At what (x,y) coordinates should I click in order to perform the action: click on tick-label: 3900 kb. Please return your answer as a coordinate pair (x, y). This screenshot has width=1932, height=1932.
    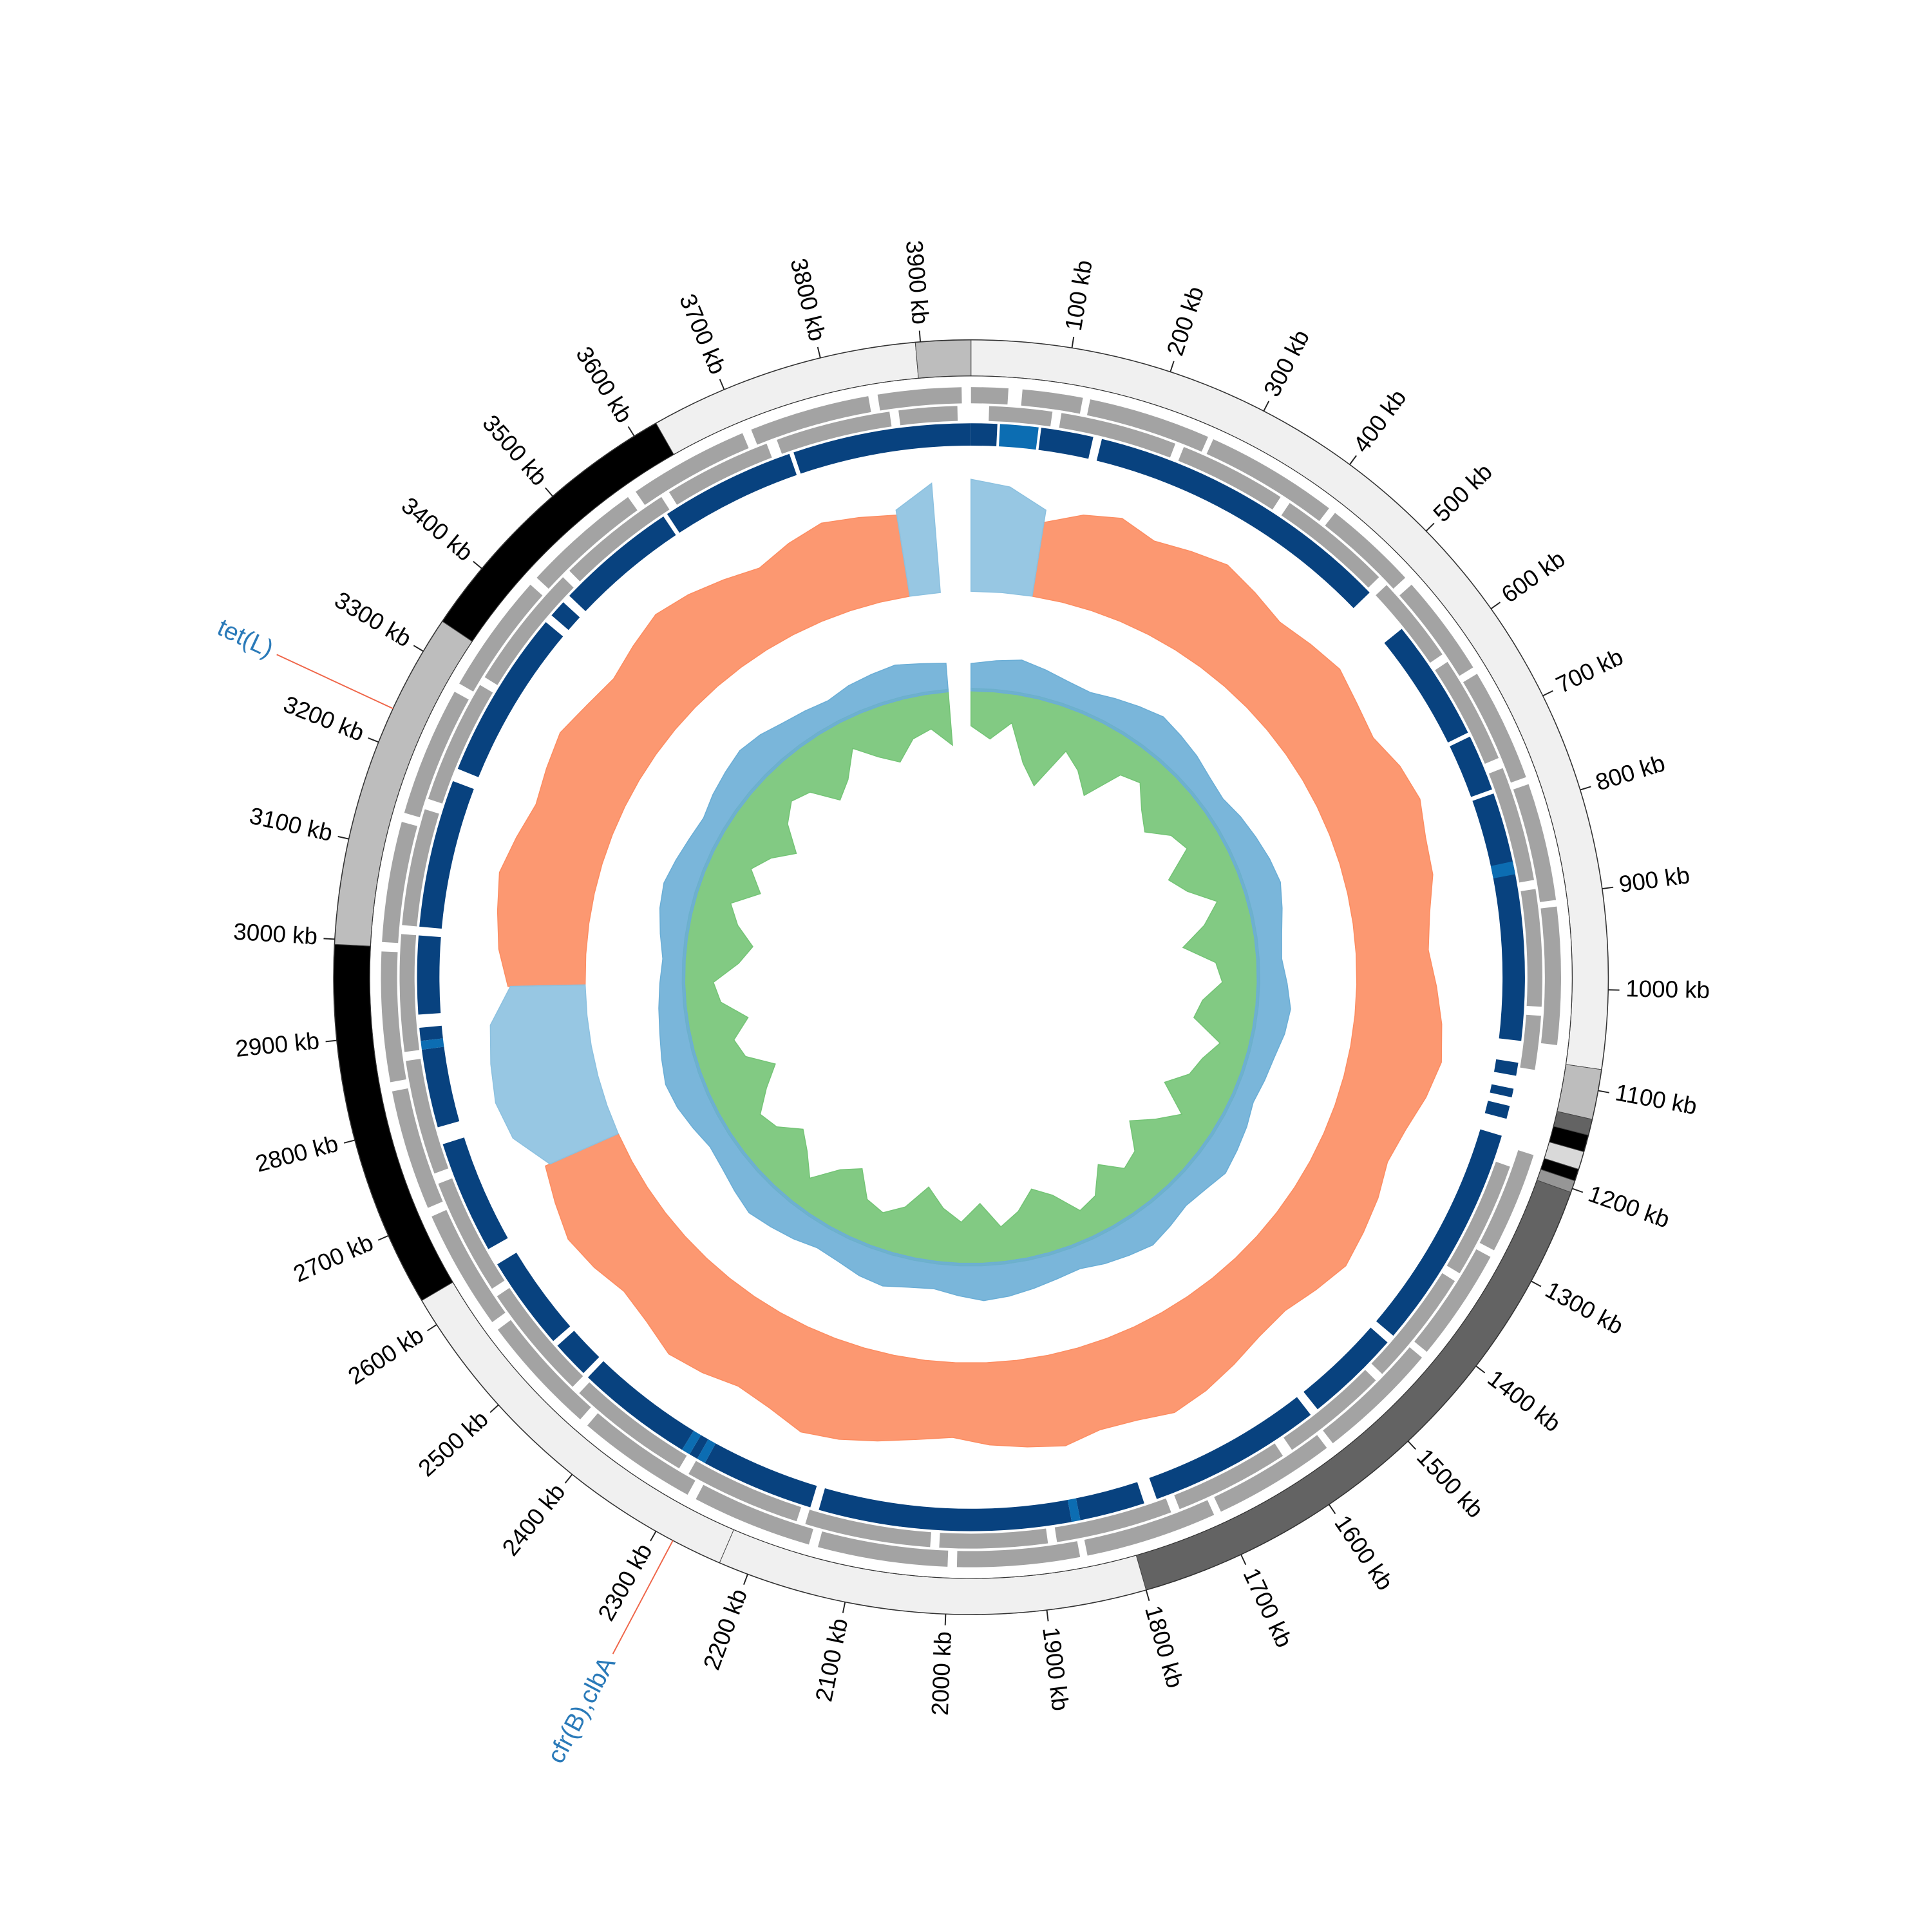
    Looking at the image, I should click on (917, 283).